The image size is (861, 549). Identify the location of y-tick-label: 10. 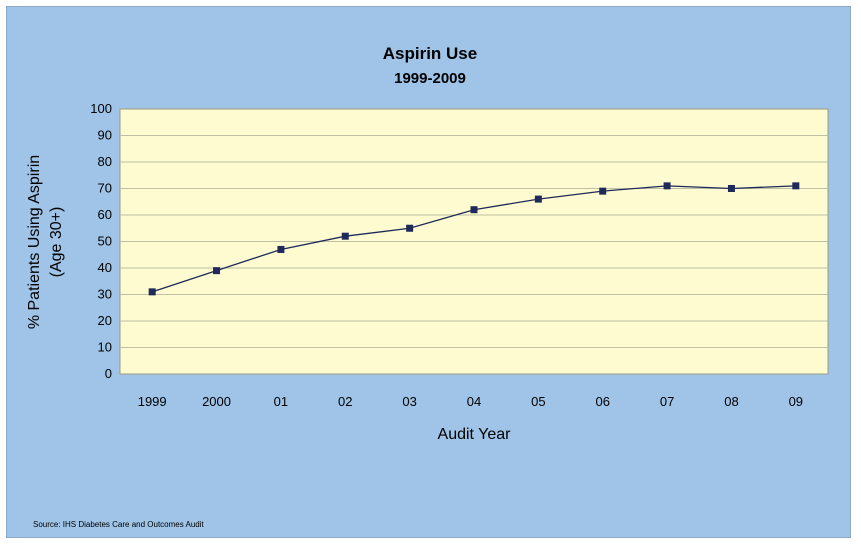
(105, 347).